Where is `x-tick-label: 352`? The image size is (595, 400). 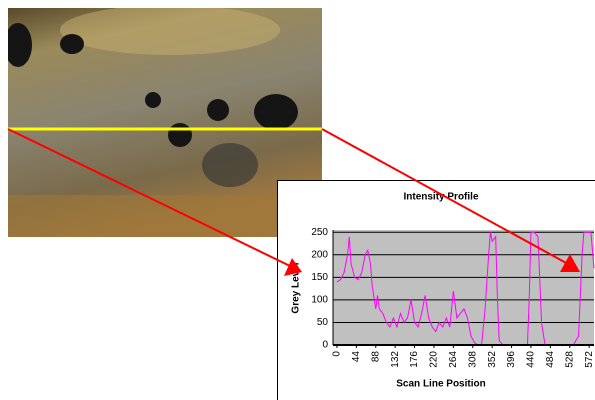 x-tick-label: 352 is located at coordinates (492, 359).